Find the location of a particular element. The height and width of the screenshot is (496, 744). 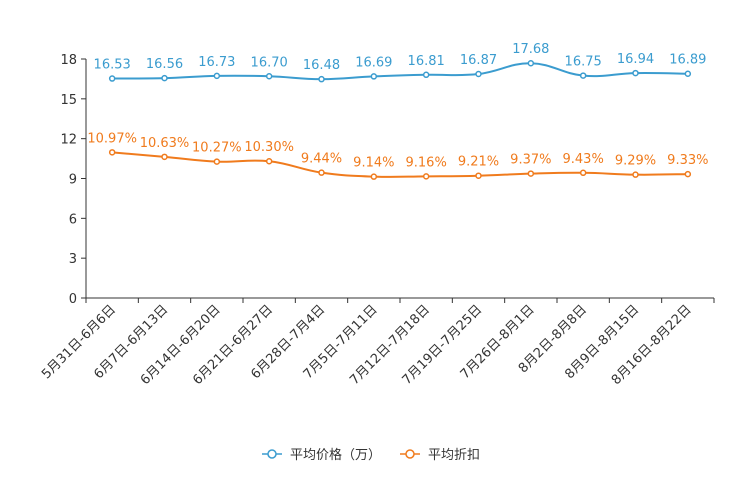

data-label: 16.75 is located at coordinates (583, 62).